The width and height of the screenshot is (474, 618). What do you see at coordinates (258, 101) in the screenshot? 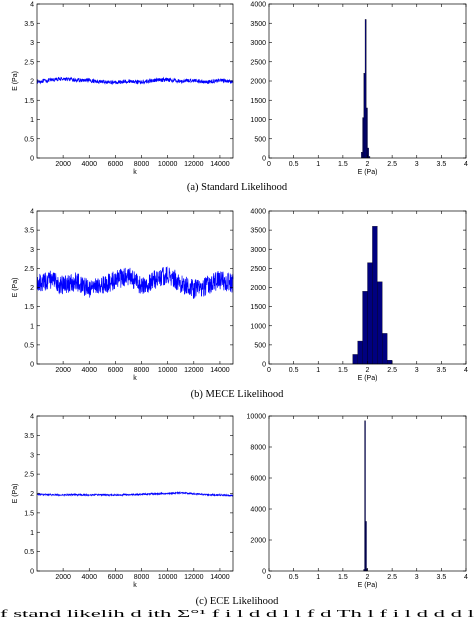
I see `y-tick-label: 1500` at bounding box center [258, 101].